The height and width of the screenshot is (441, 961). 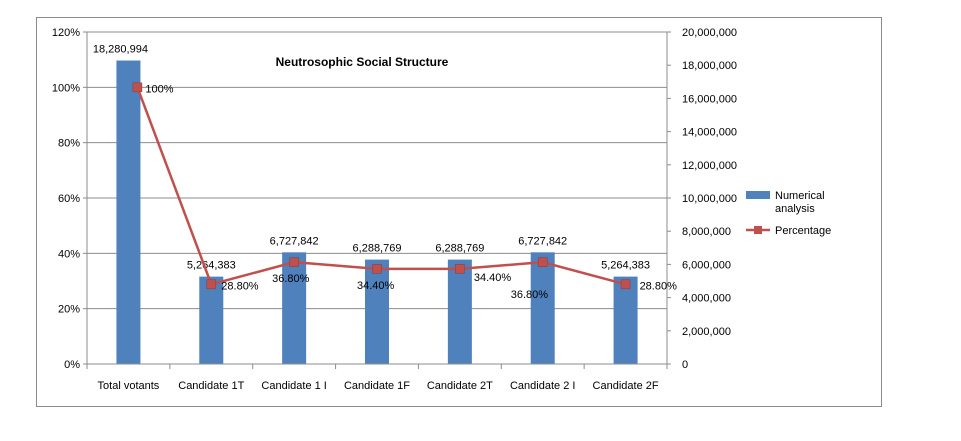 I want to click on x-tick-label: Candidate 2T, so click(x=460, y=386).